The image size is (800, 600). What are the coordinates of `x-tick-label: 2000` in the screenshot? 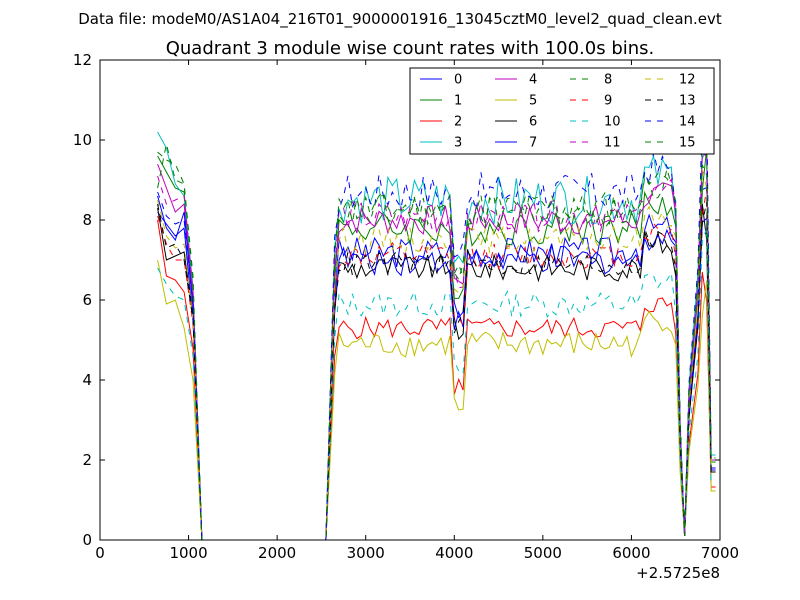 It's located at (277, 553).